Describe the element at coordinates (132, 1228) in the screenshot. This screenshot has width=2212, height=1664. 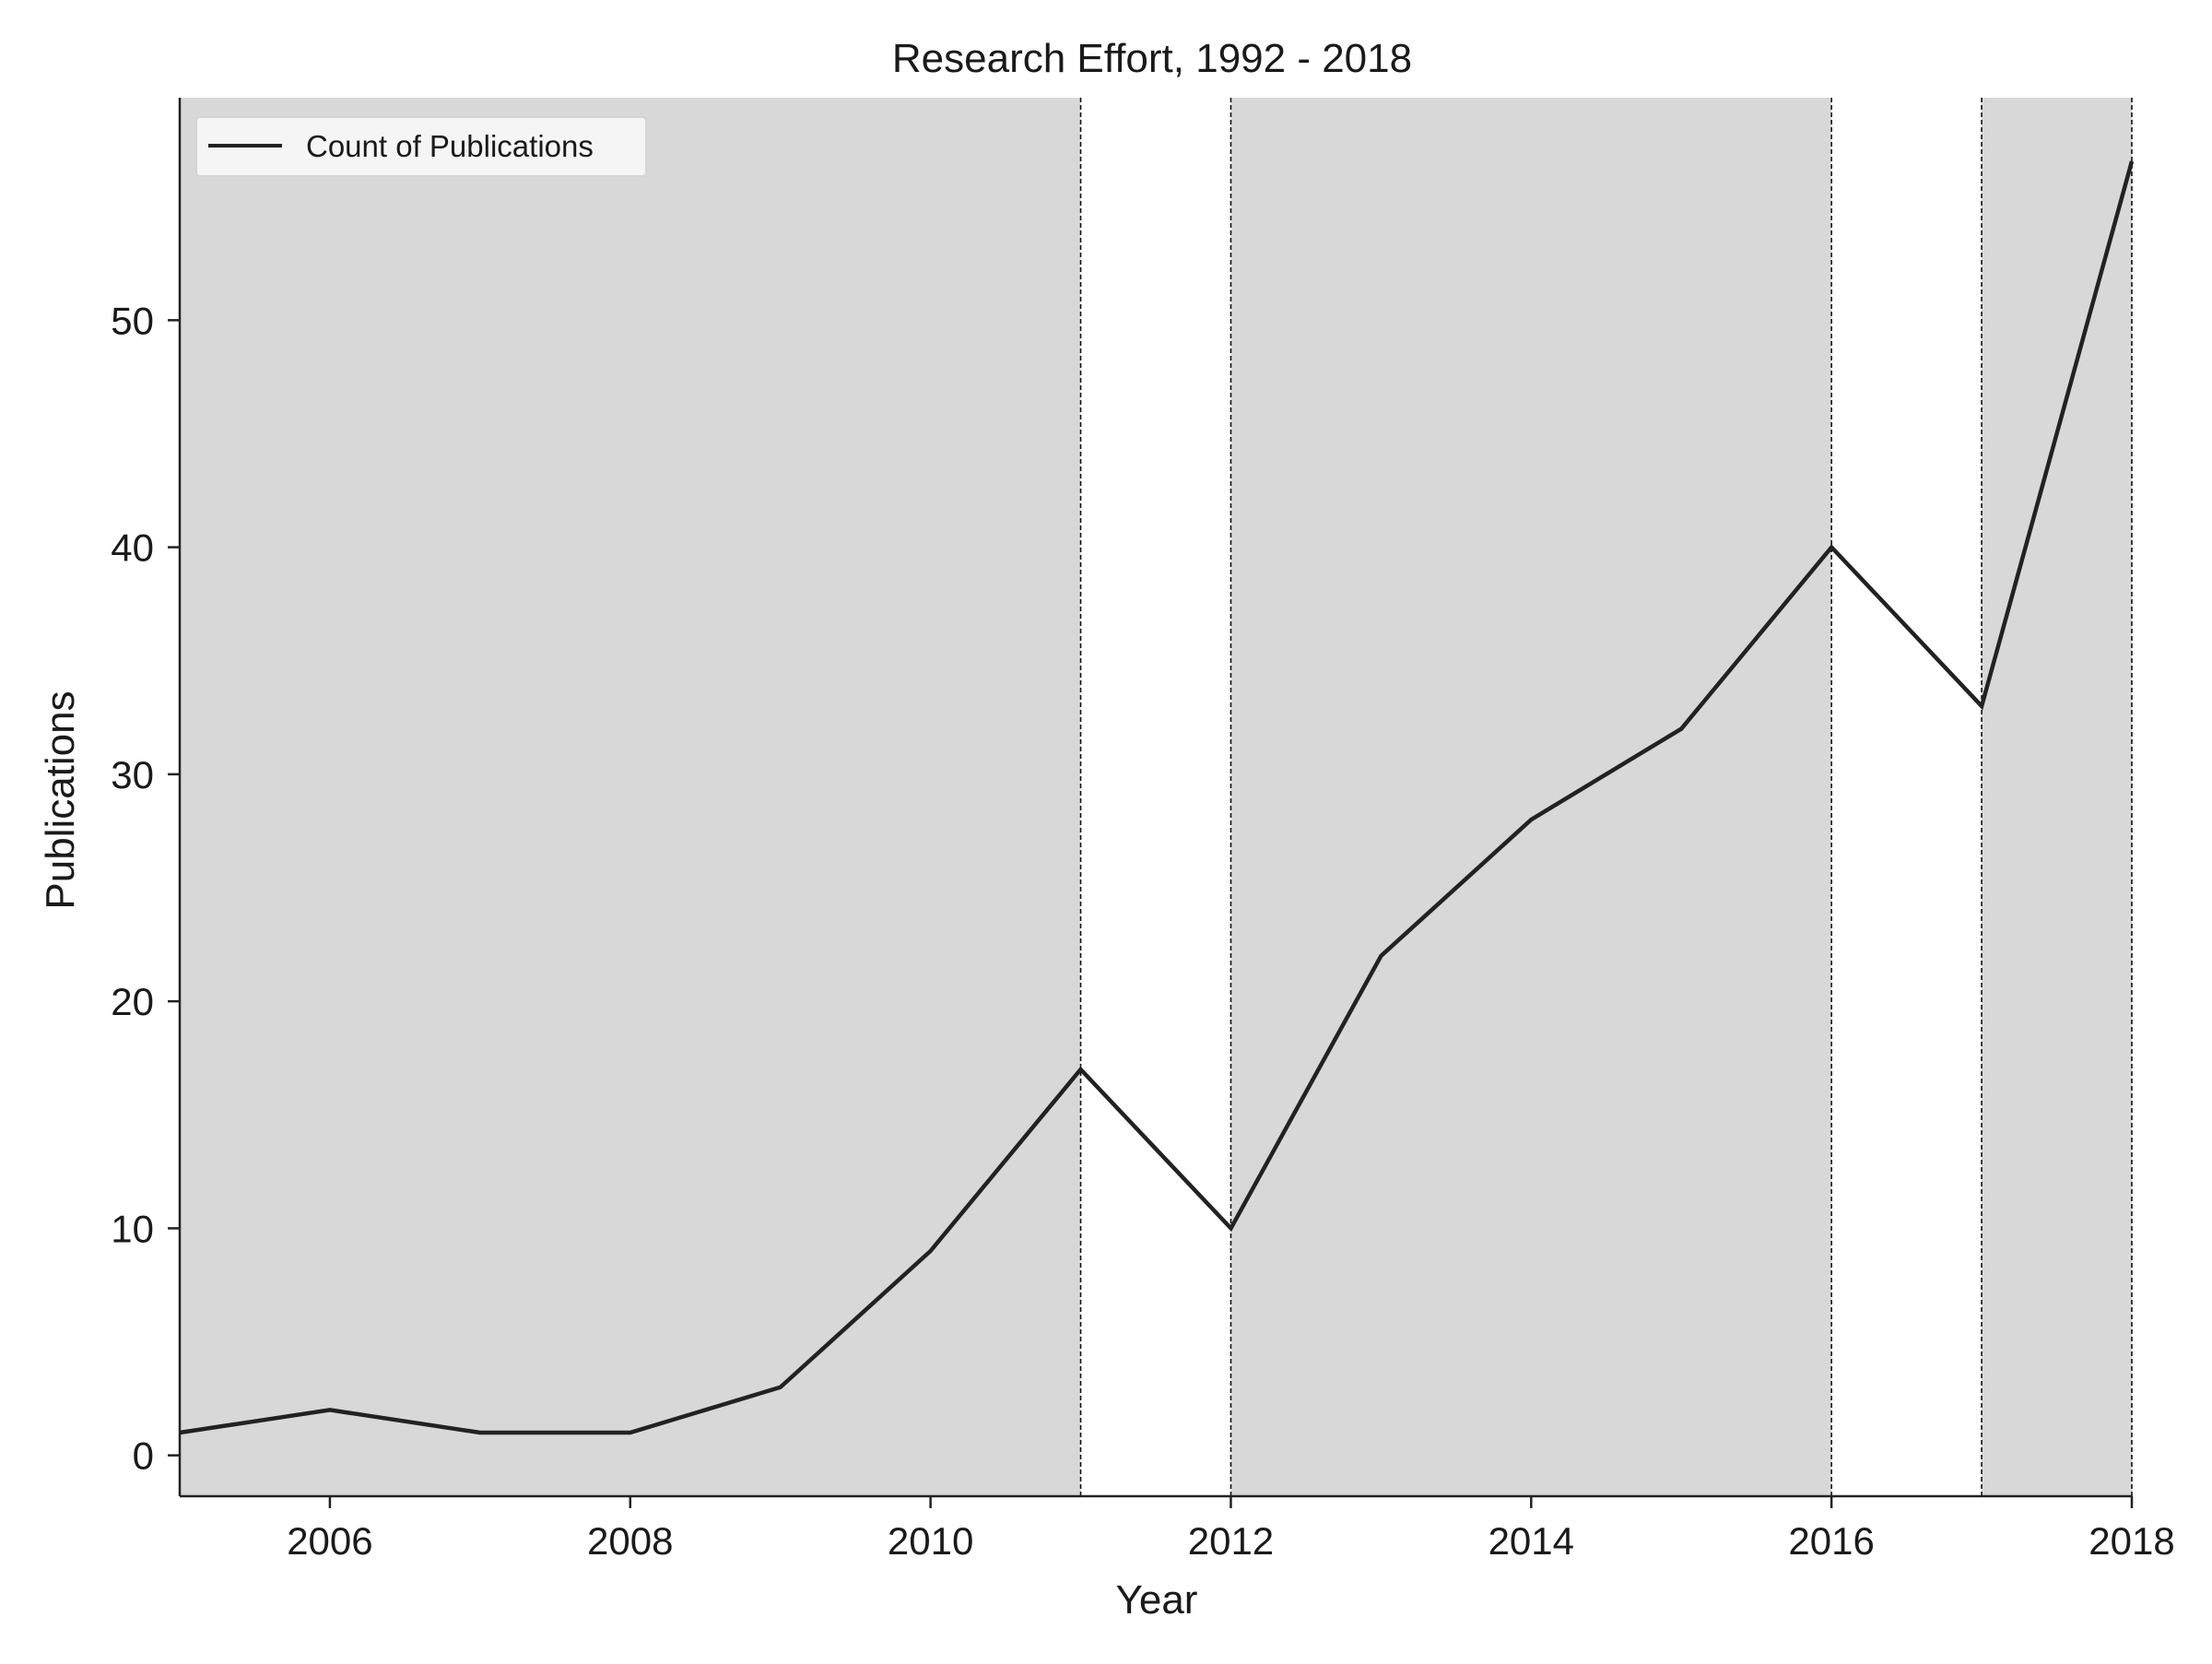
I see `y-tick-label: 10` at that location.